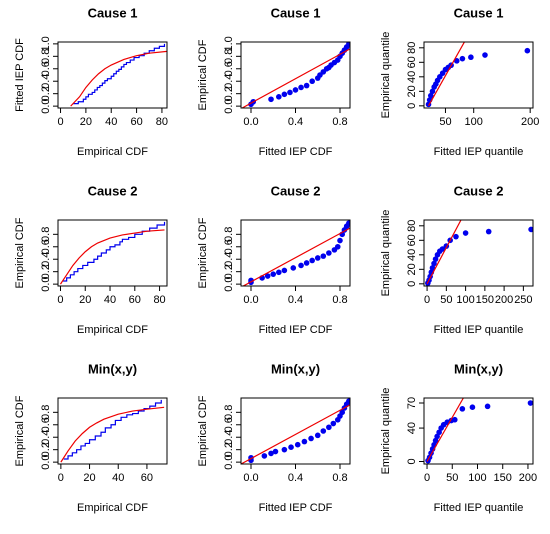 The image size is (550, 534). Describe the element at coordinates (452, 478) in the screenshot. I see `x-tick-label: 50` at that location.